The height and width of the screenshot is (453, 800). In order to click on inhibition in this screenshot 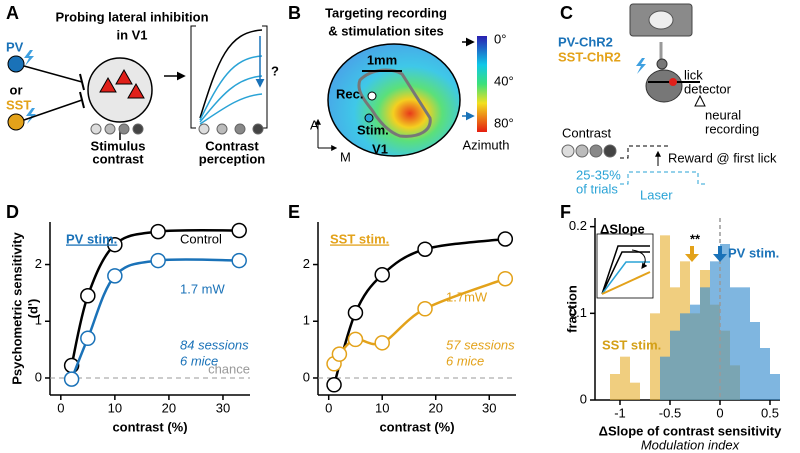, I will do `click(82, 82)`.